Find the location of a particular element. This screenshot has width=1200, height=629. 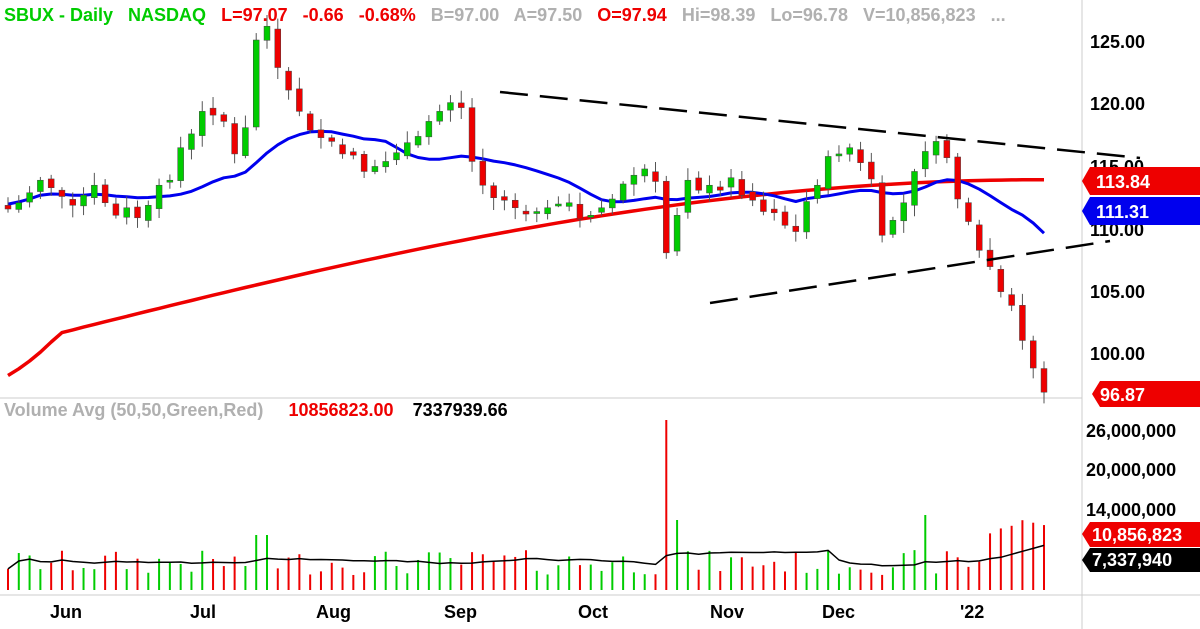

volume-avg-tag-value: 7,337,940 is located at coordinates (1132, 560).